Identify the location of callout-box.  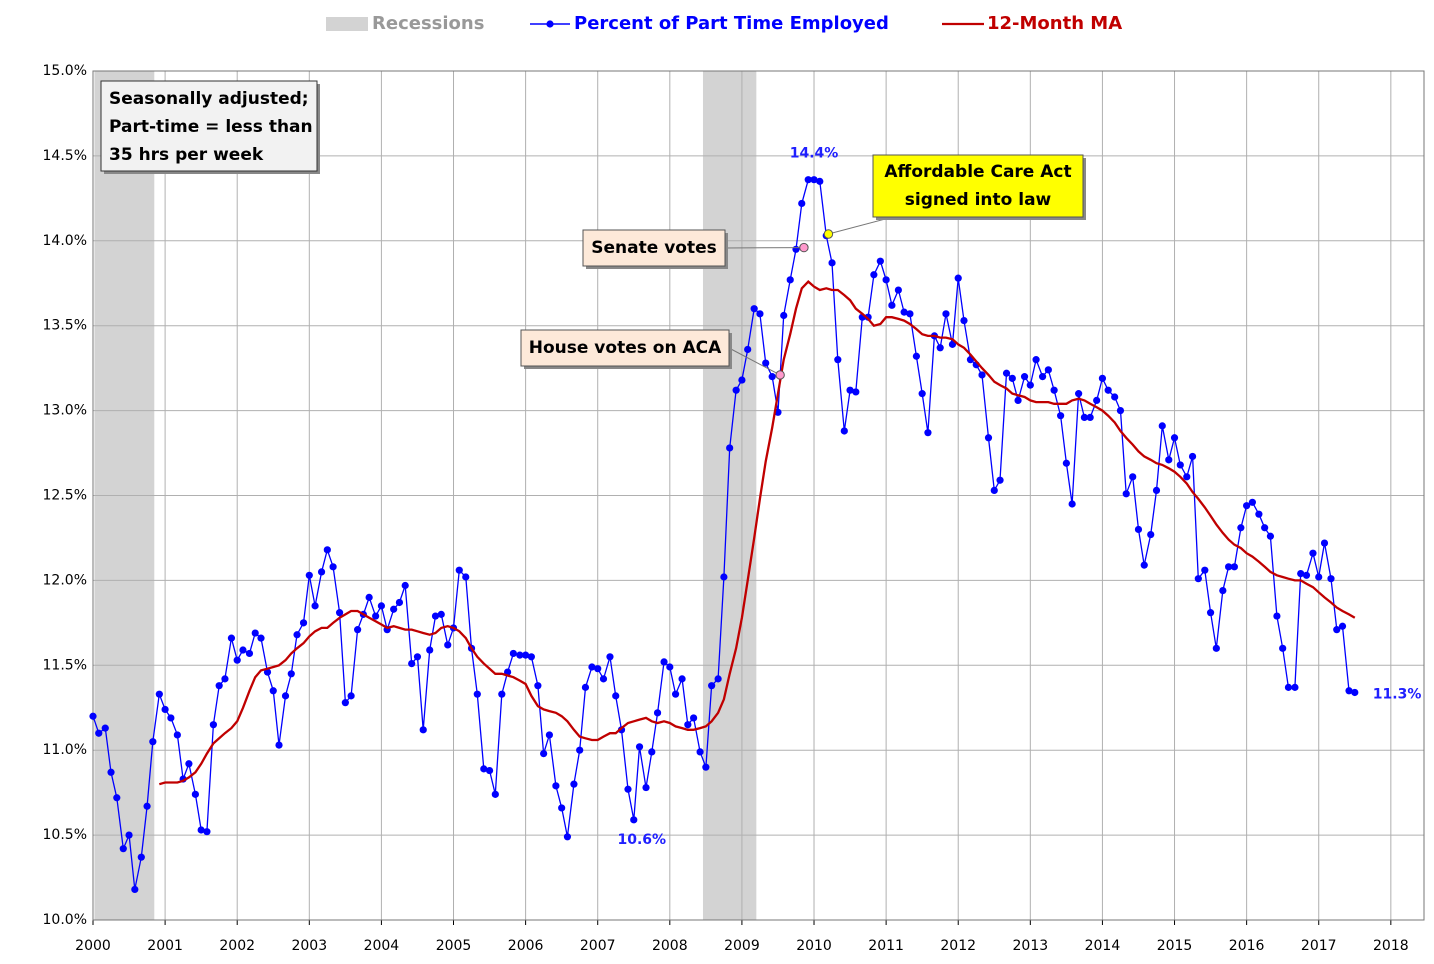
(625, 348).